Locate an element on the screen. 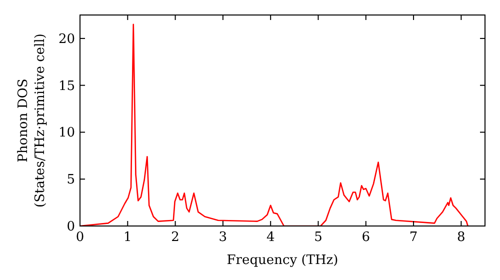  y-tick-label: 0 is located at coordinates (70, 227).